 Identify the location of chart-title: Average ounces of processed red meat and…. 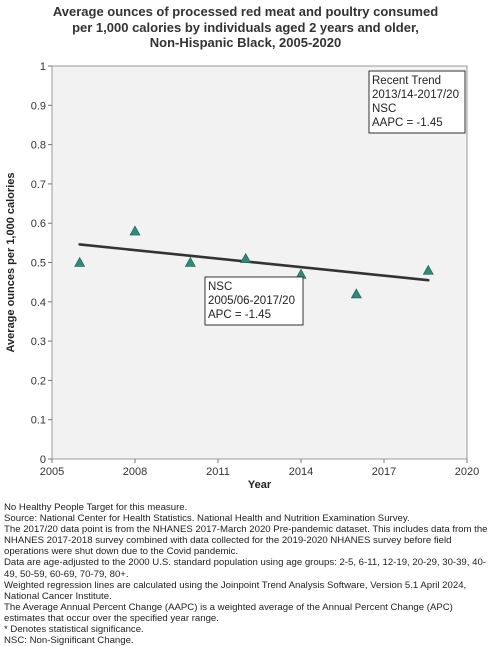
(245, 27).